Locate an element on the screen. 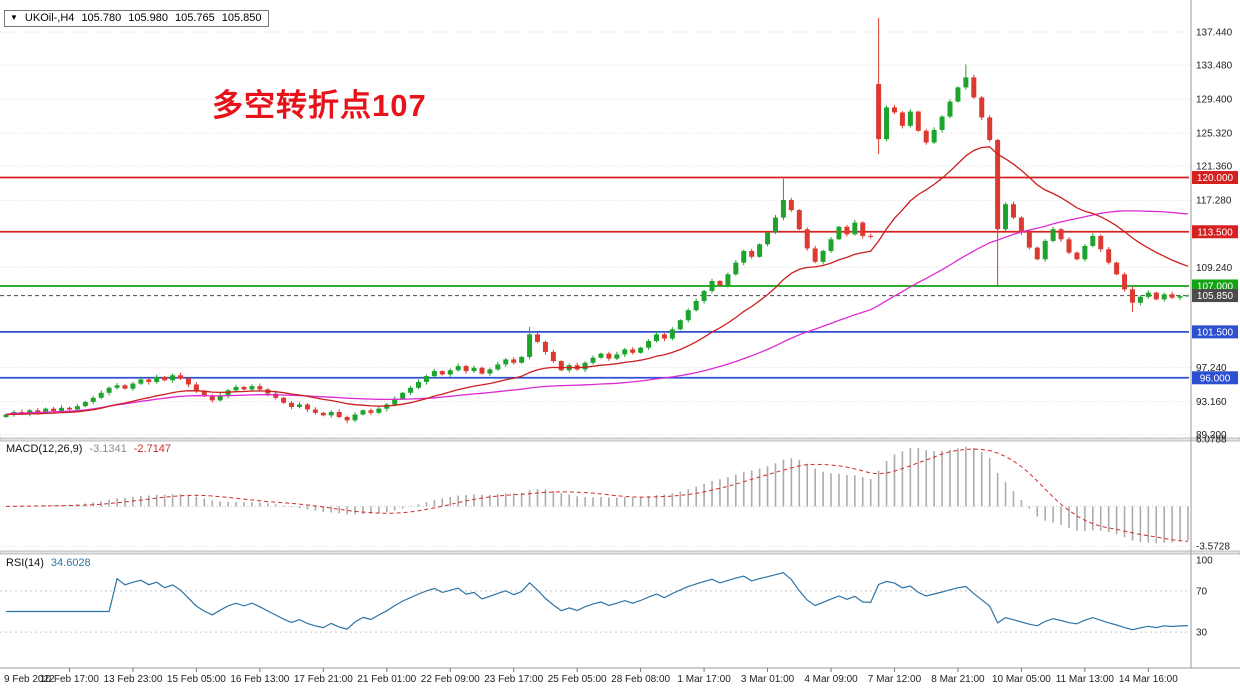 This screenshot has width=1240, height=694. quote-symbol-period: UKOil-,H4 is located at coordinates (49, 18).